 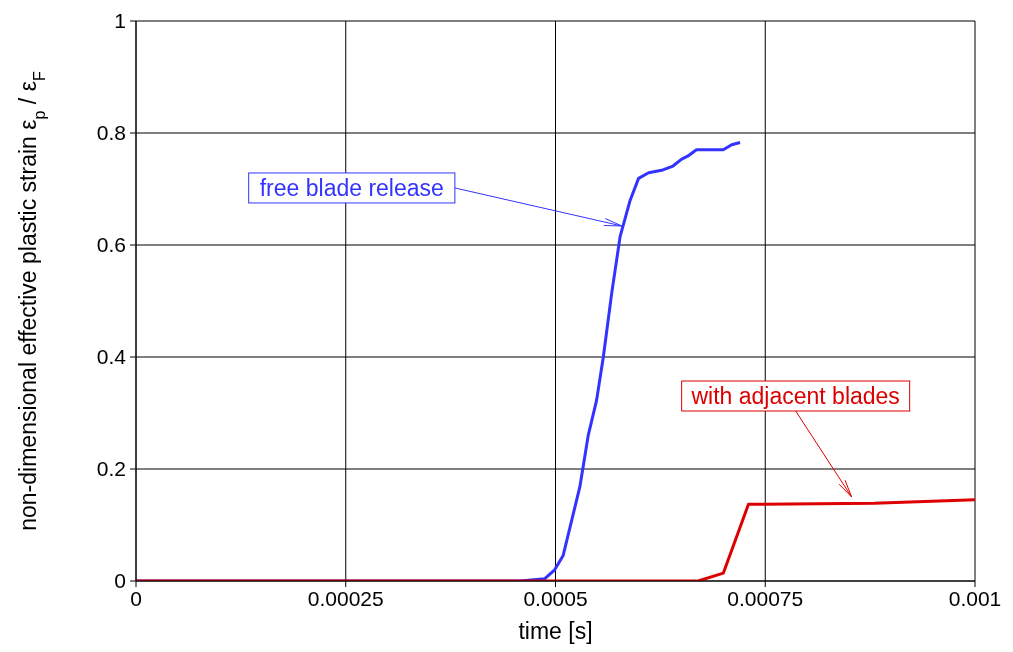 I want to click on y-tick-label: 0.6, so click(x=111, y=245).